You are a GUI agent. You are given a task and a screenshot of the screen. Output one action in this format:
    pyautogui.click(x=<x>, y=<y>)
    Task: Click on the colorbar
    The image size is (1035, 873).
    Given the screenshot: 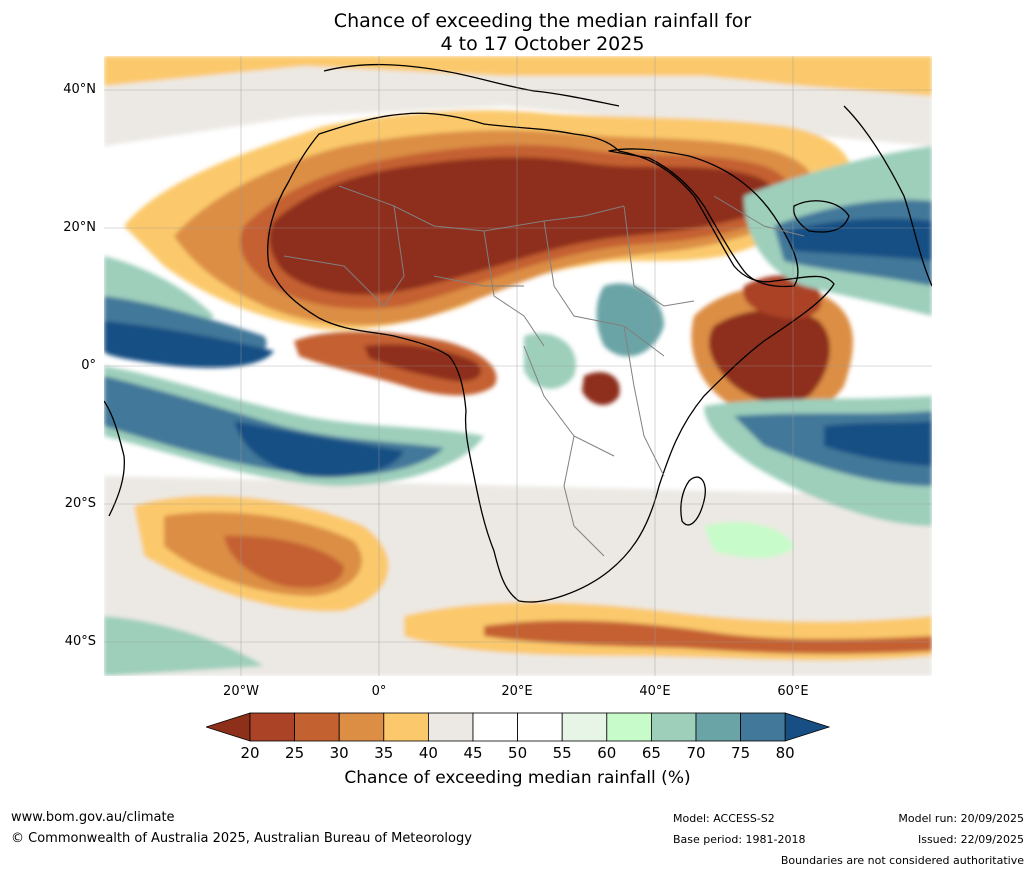 What is the action you would take?
    pyautogui.click(x=518, y=727)
    